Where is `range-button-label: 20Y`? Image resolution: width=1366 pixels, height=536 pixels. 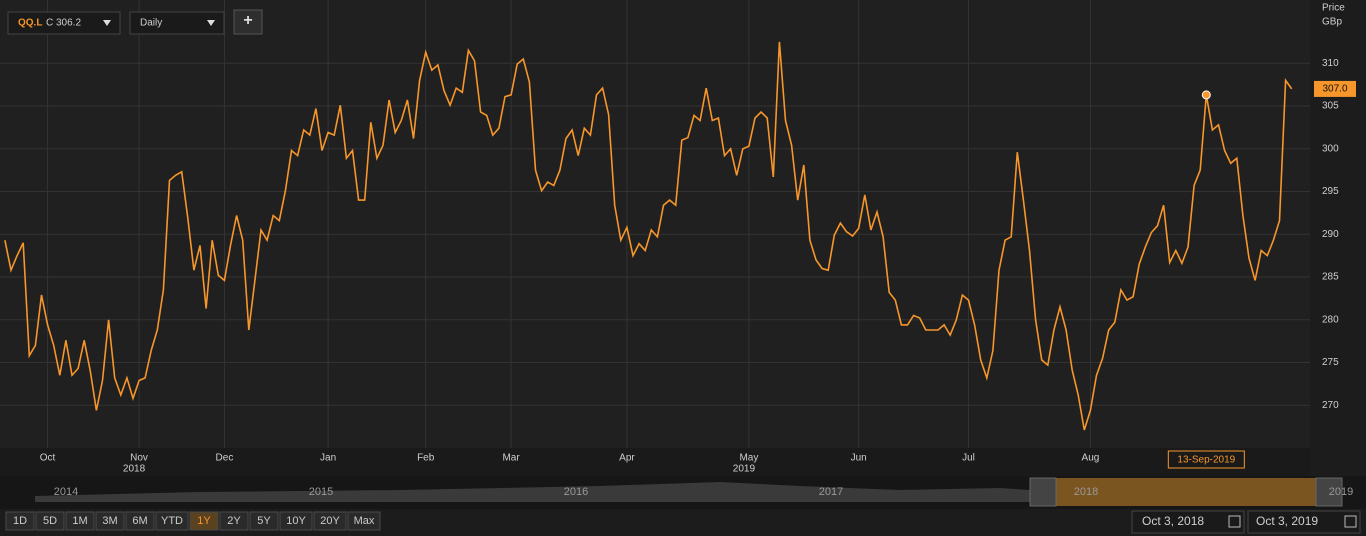 range-button-label: 20Y is located at coordinates (330, 521).